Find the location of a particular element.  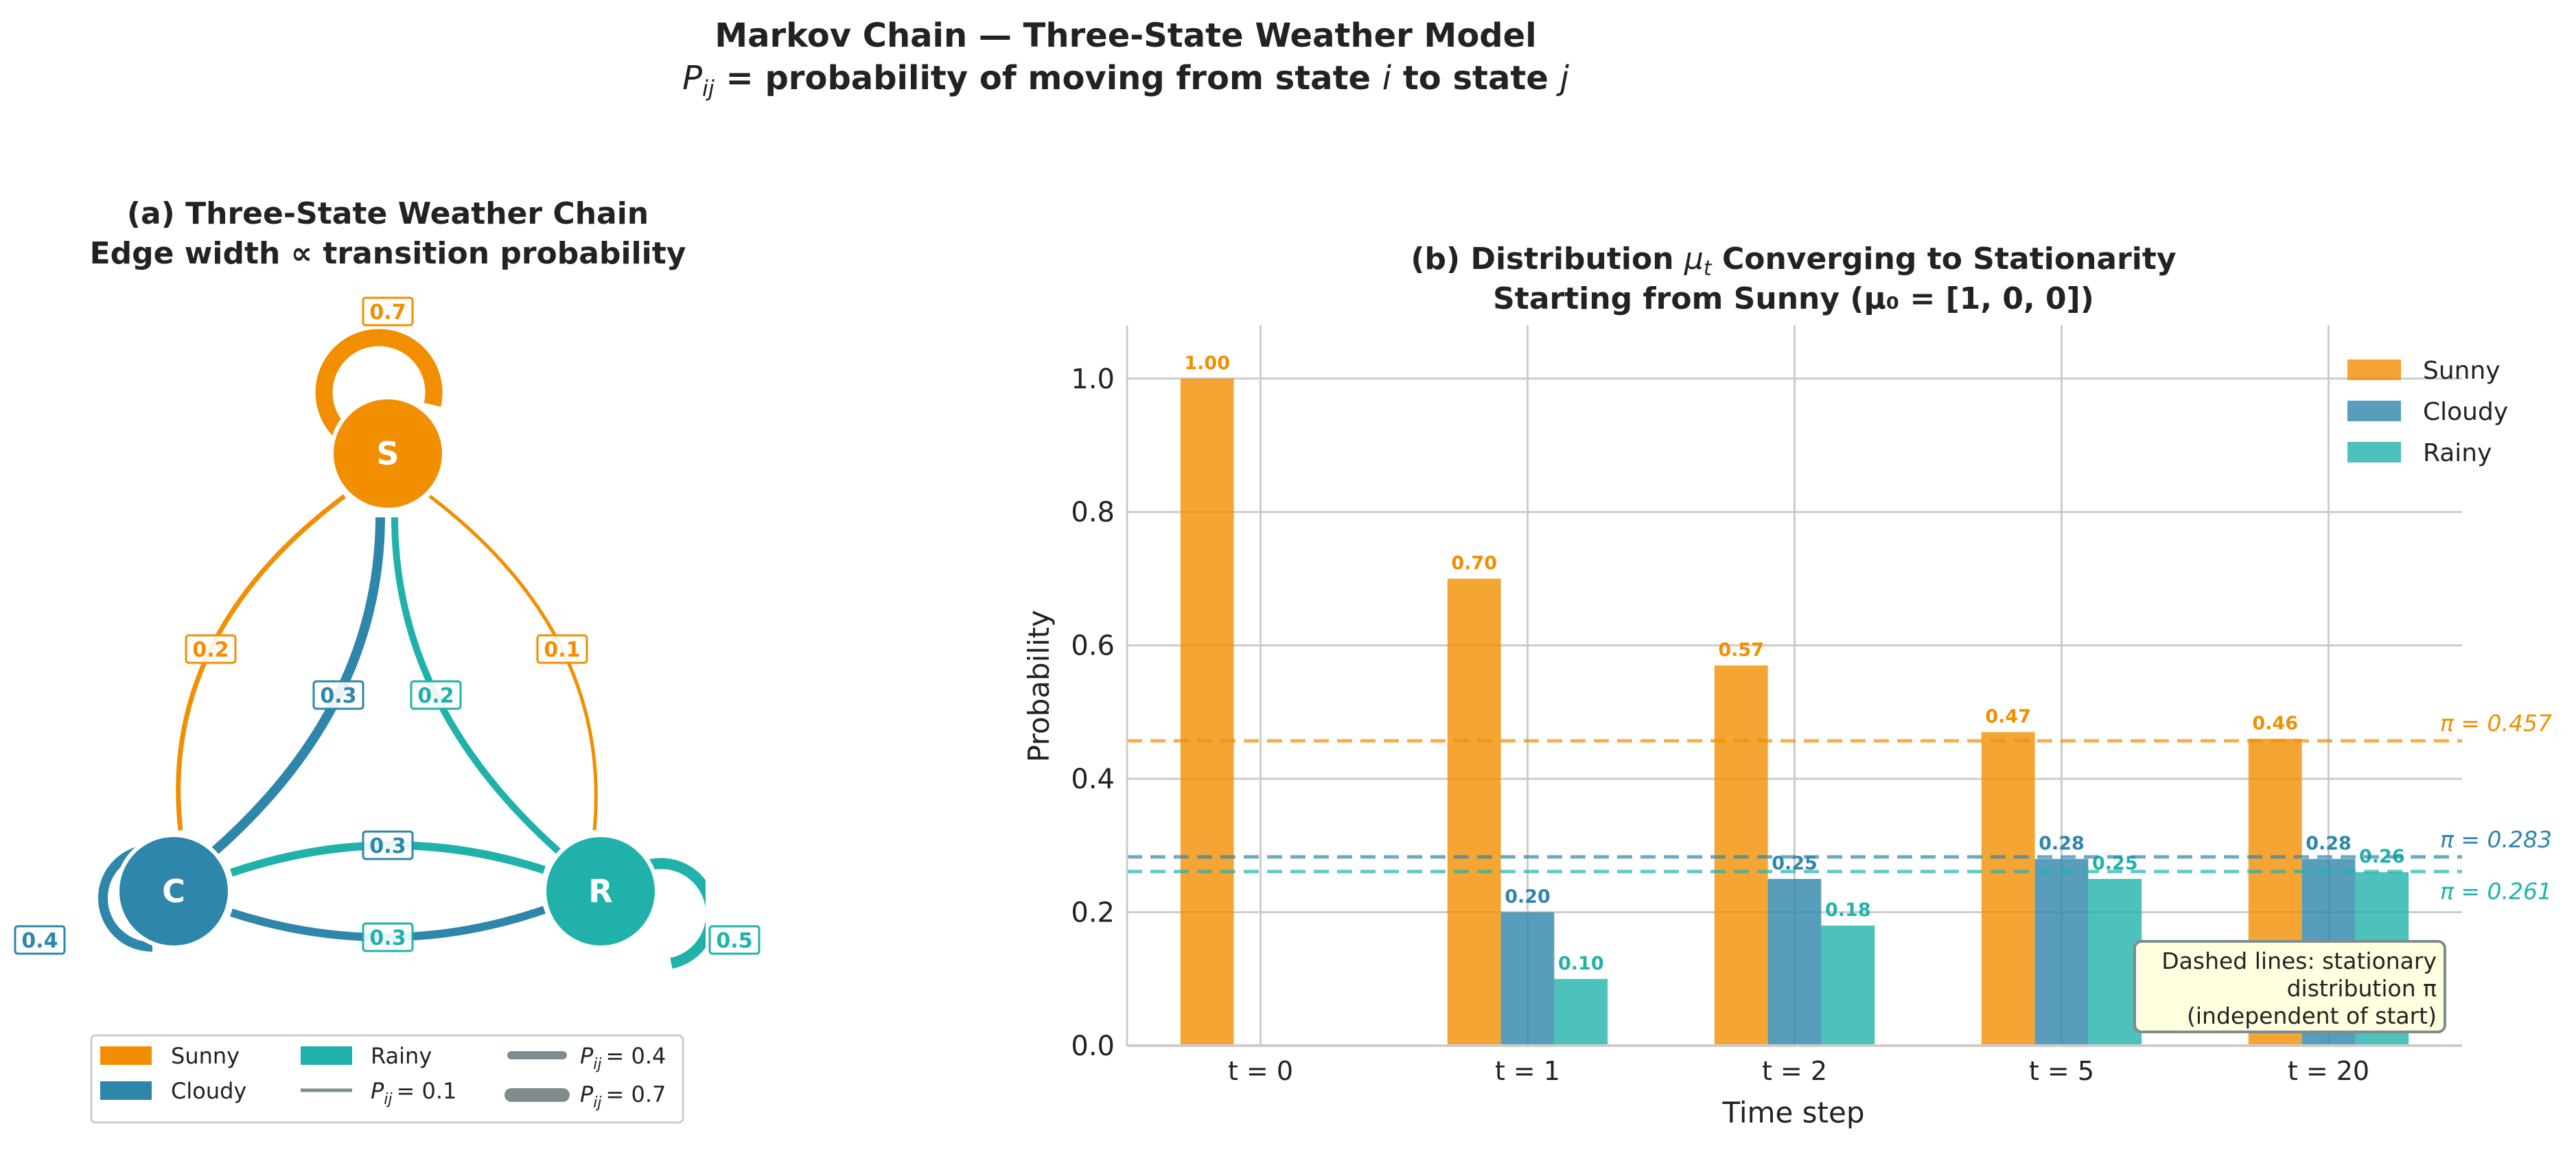

svg-text: 0.7 is located at coordinates (388, 313).